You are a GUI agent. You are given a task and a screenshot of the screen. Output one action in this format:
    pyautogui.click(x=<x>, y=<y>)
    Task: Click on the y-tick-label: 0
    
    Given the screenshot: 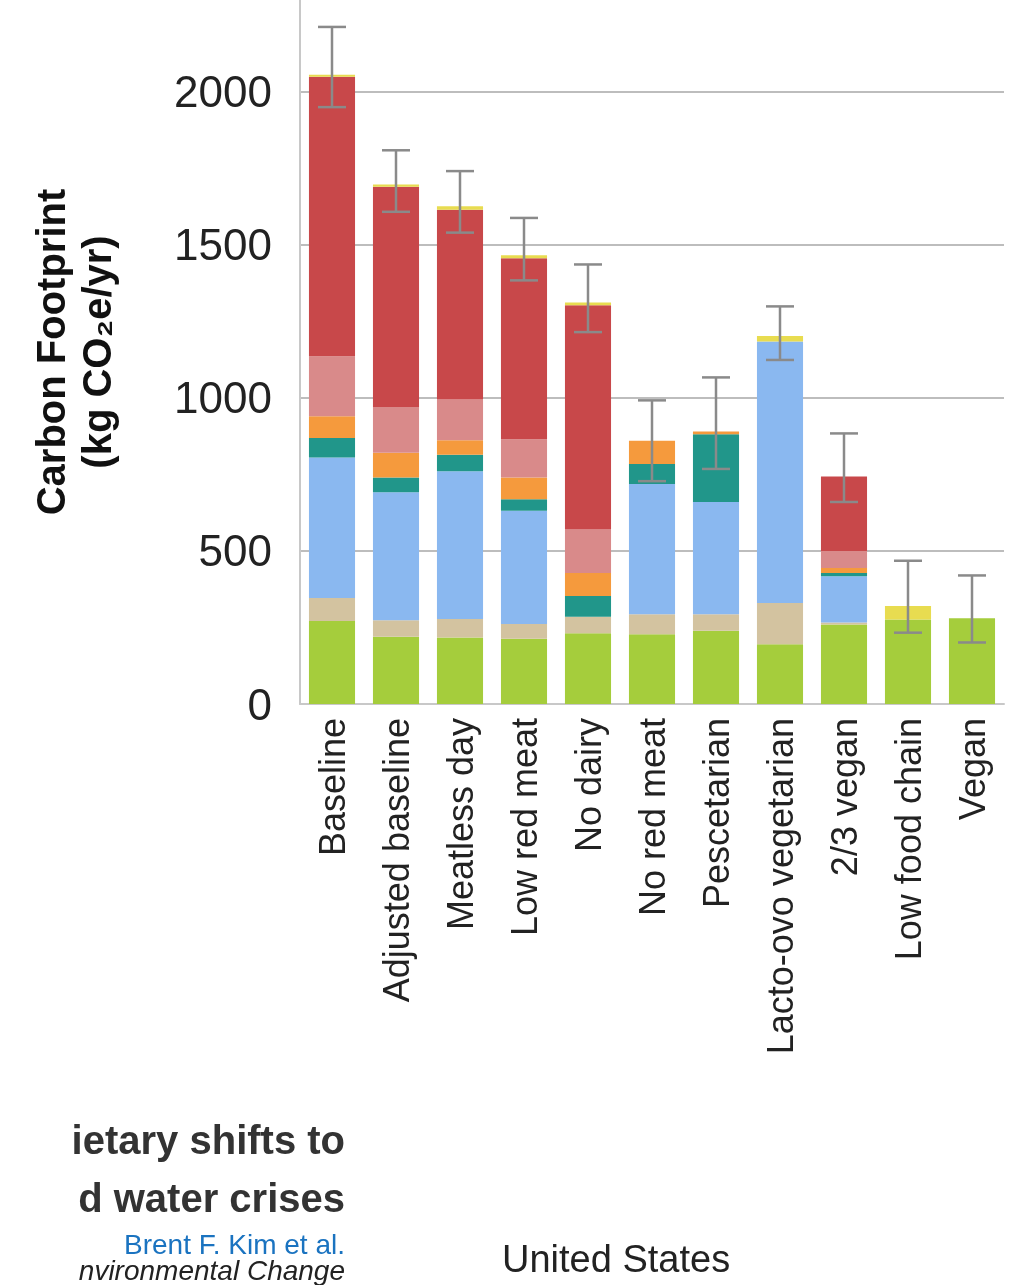 What is the action you would take?
    pyautogui.click(x=259, y=704)
    